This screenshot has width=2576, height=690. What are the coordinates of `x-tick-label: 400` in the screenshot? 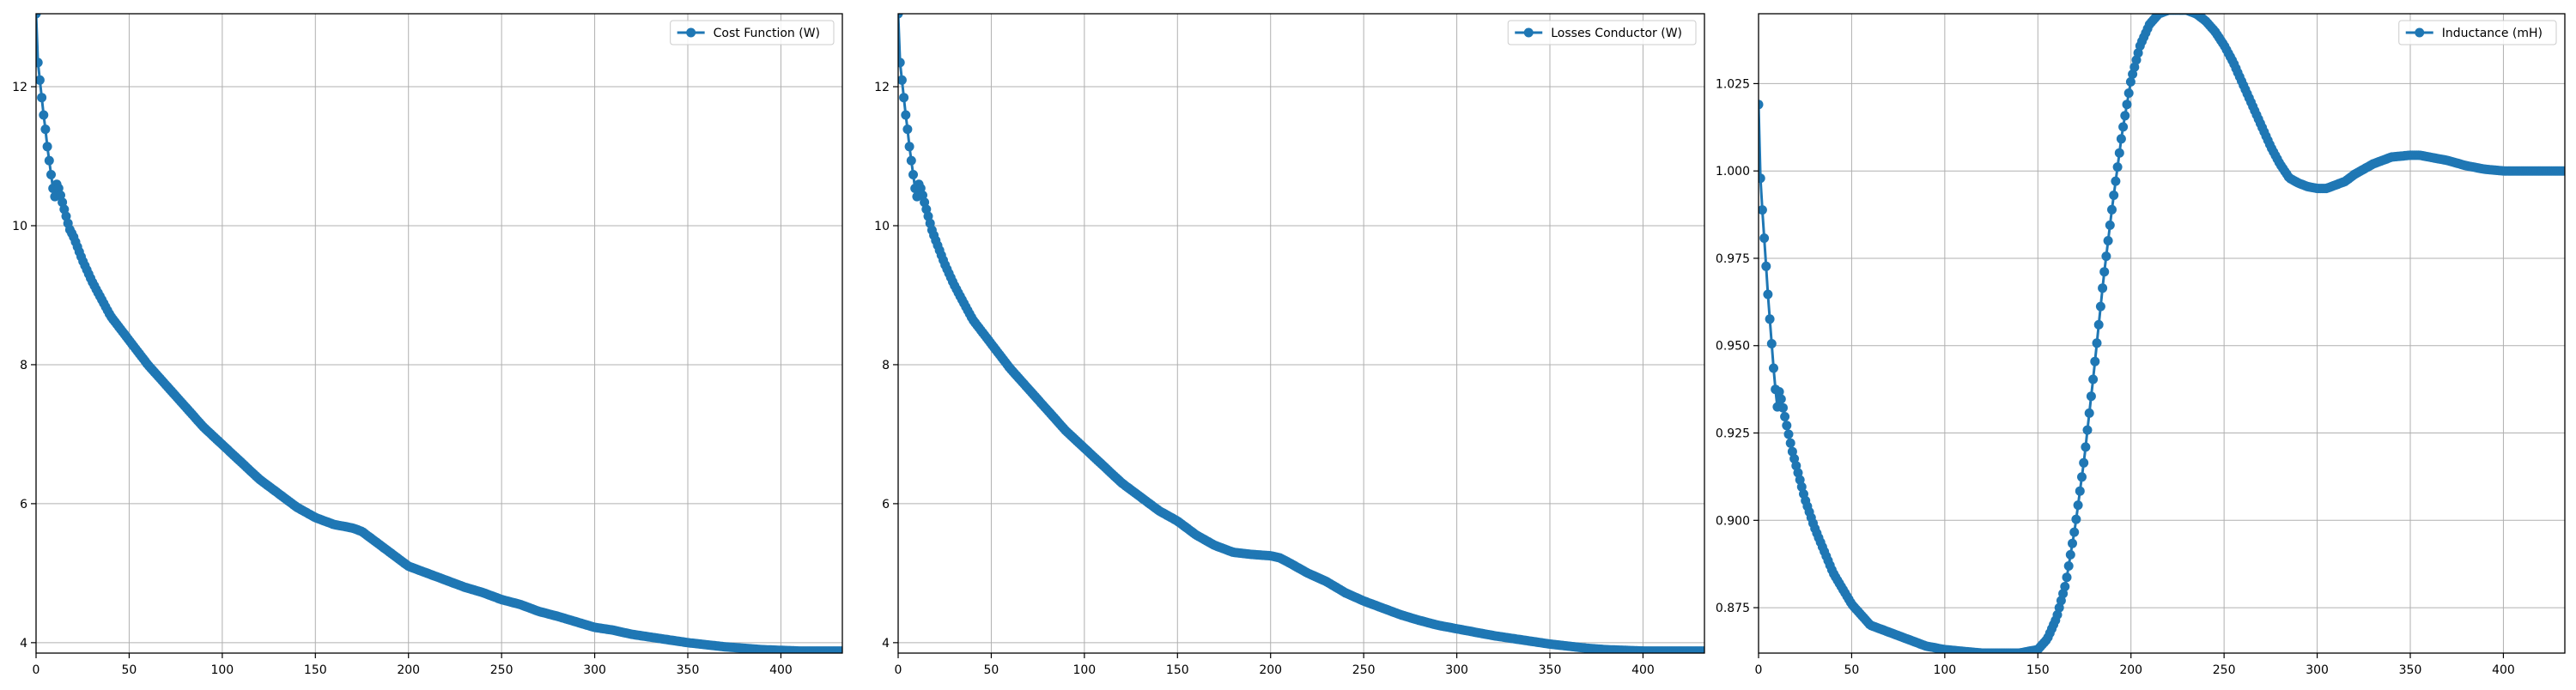 It's located at (2503, 670).